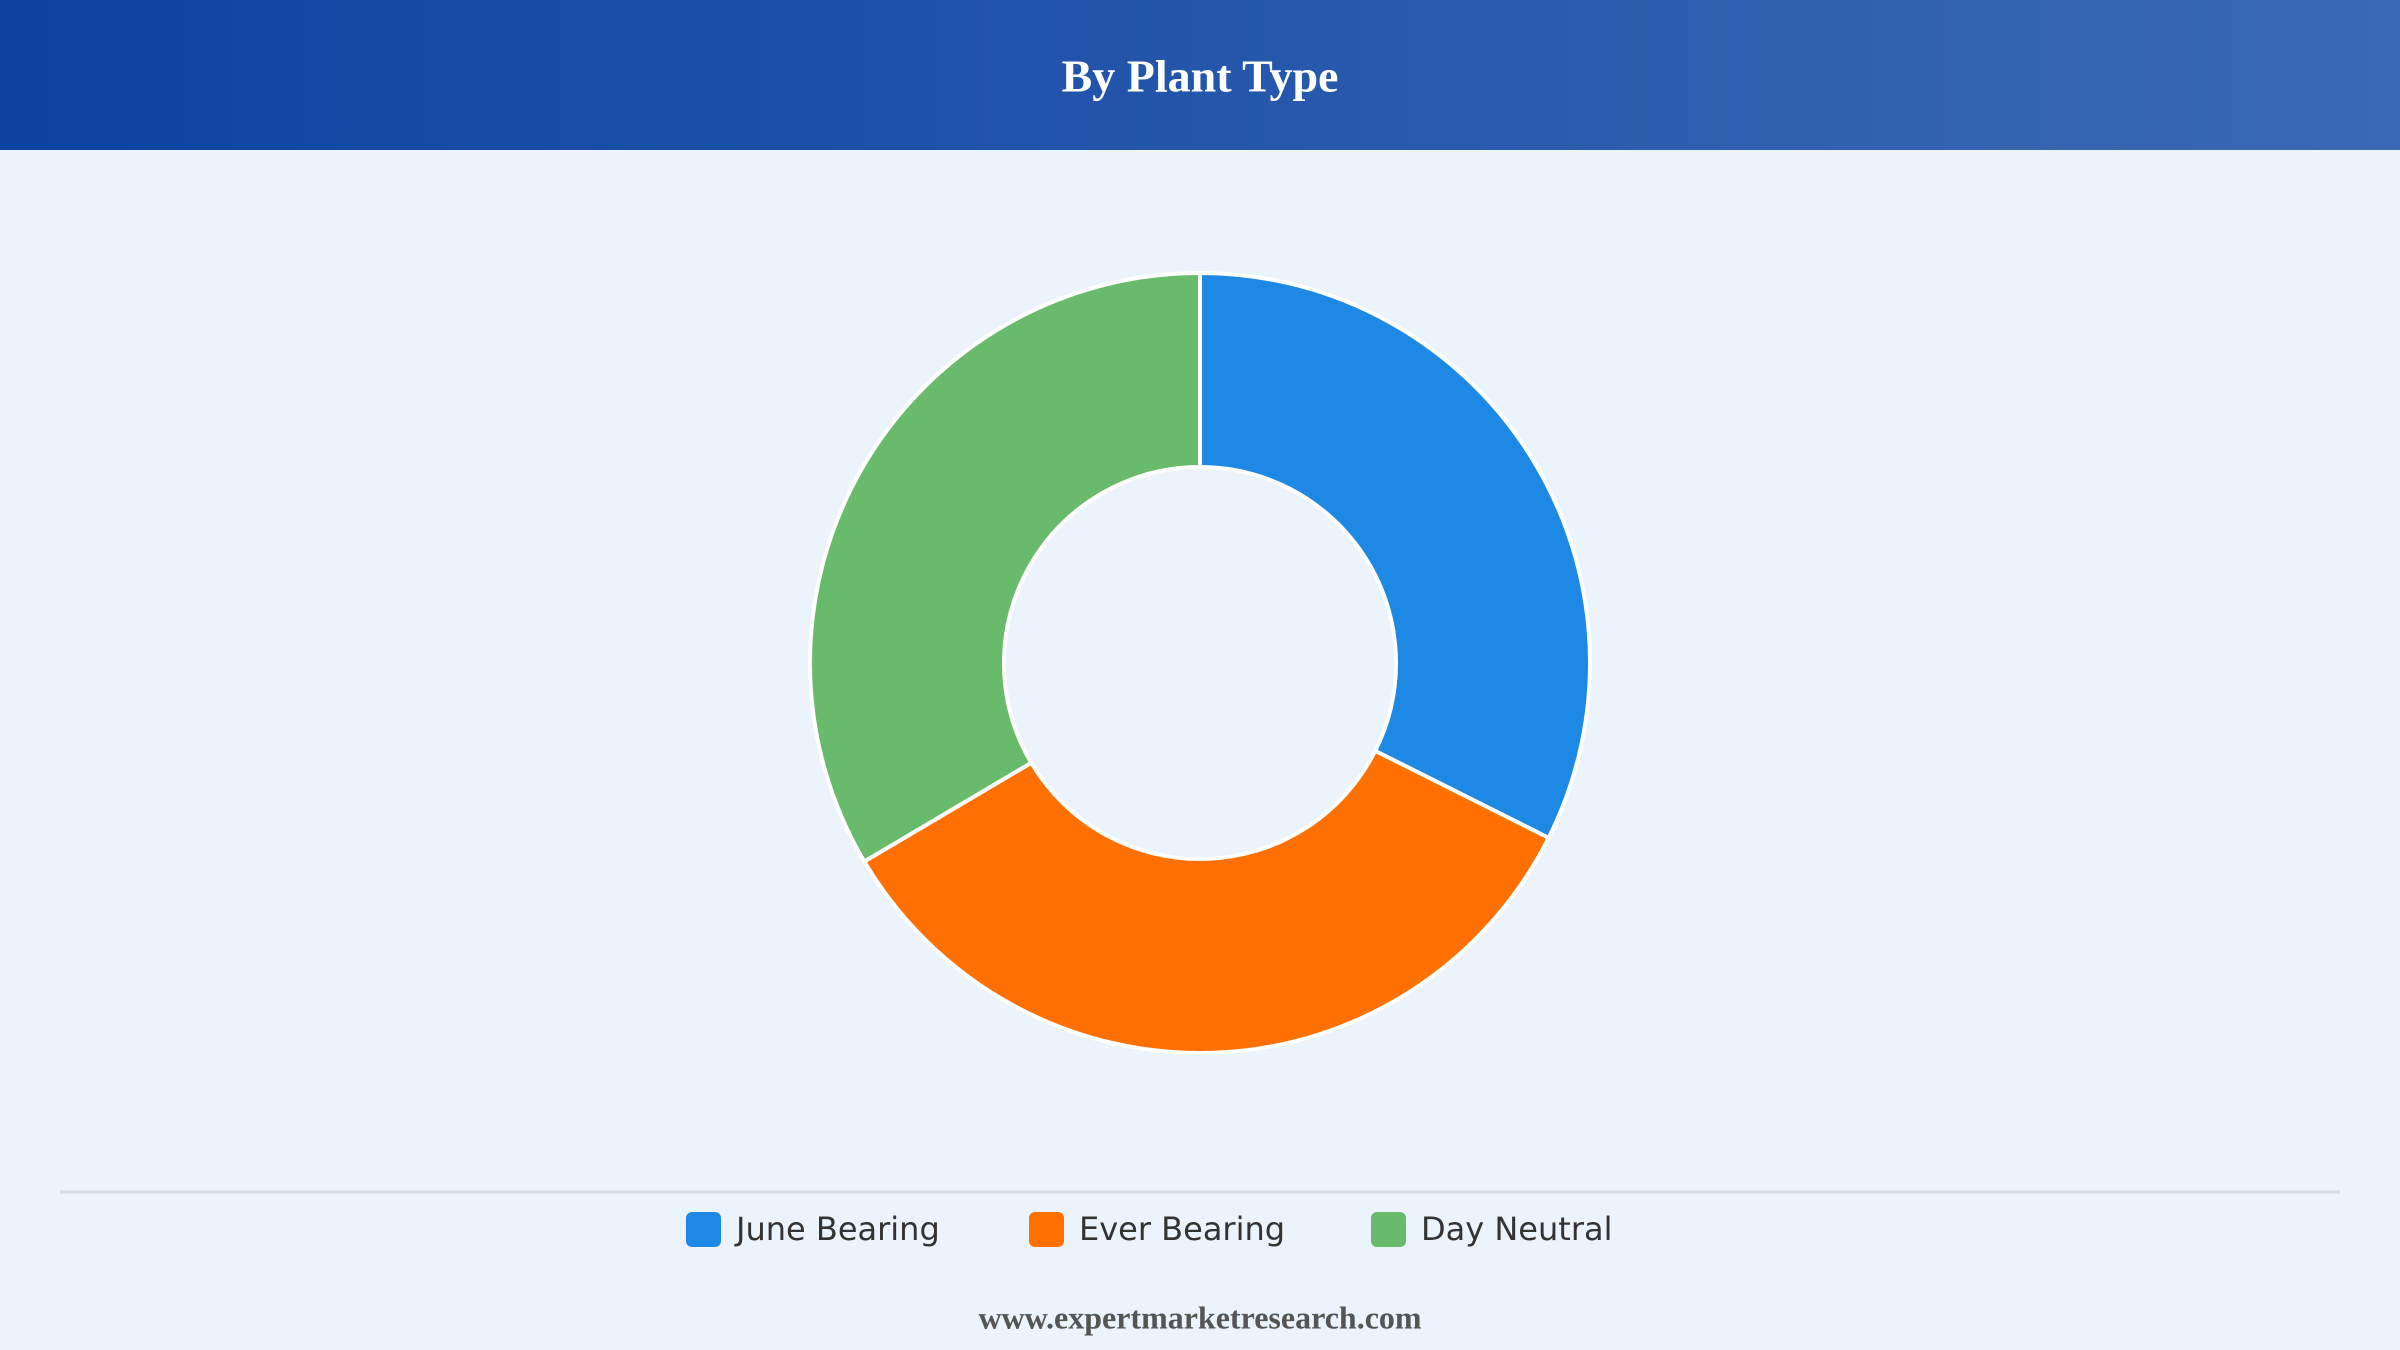 The image size is (2400, 1350). I want to click on source: www.expertmarketresearch.com, so click(1199, 1317).